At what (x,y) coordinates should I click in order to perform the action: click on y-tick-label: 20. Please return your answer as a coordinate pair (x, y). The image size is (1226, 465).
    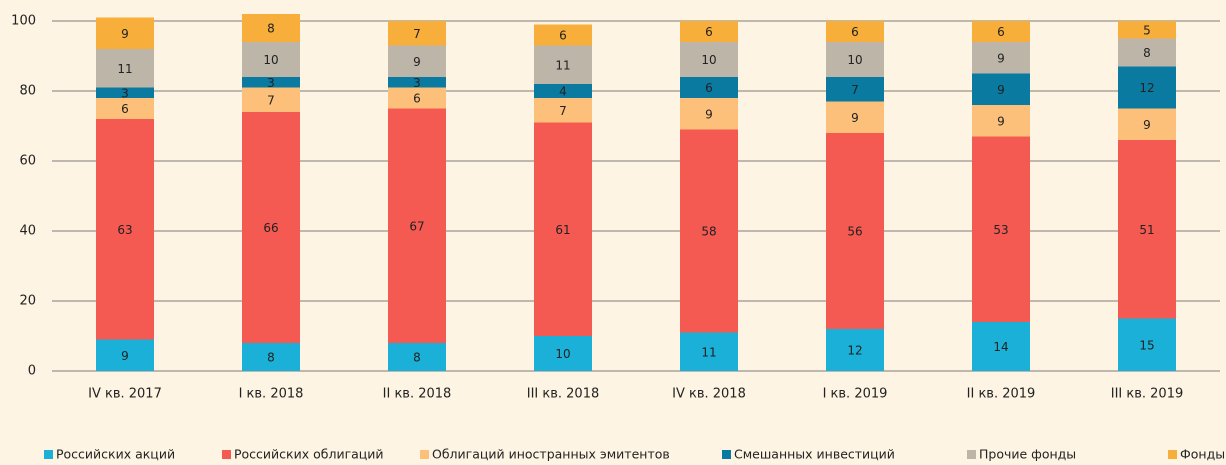
    Looking at the image, I should click on (27, 301).